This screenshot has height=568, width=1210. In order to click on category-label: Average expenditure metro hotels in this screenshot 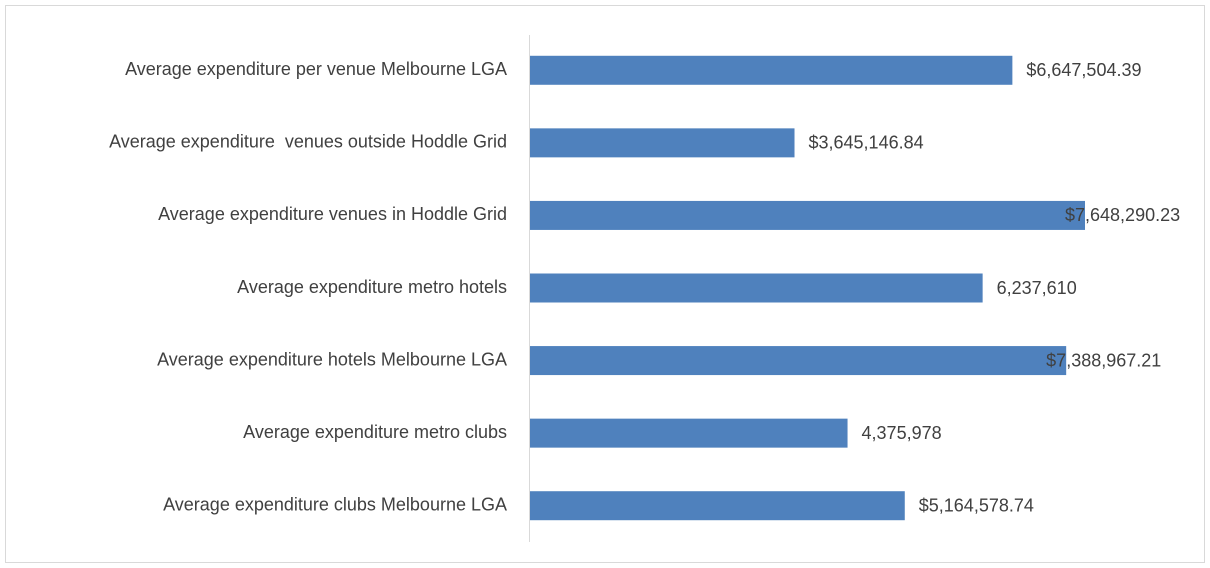, I will do `click(372, 287)`.